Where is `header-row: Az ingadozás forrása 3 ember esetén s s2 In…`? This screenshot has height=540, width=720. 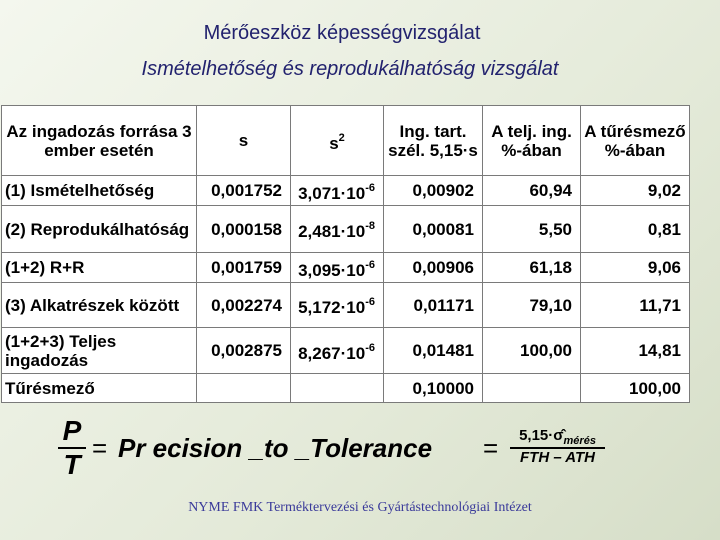 header-row: Az ingadozás forrása 3 ember esetén s s2 In… is located at coordinates (345, 140).